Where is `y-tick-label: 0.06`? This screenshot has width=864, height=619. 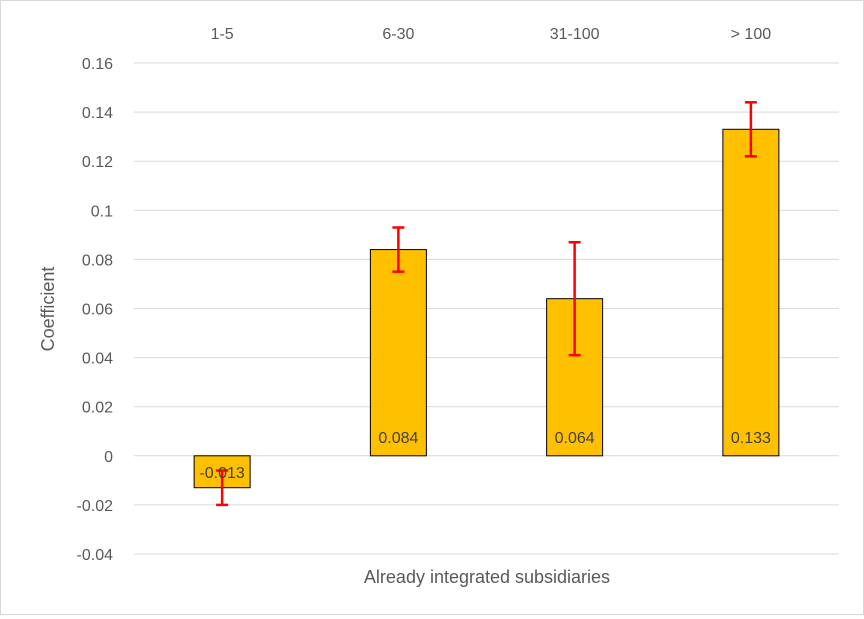 y-tick-label: 0.06 is located at coordinates (97, 310).